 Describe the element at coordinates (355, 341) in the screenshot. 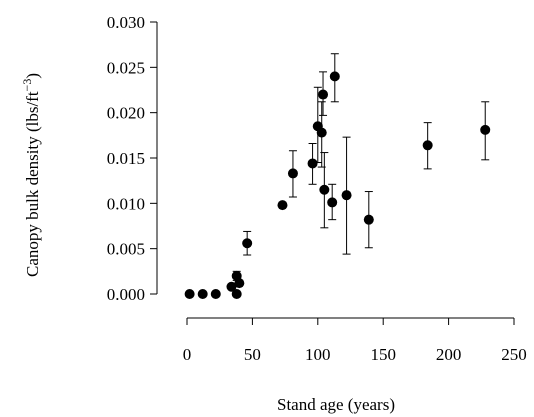

I see `x-ticks: 0 50 100 150 200 250` at that location.